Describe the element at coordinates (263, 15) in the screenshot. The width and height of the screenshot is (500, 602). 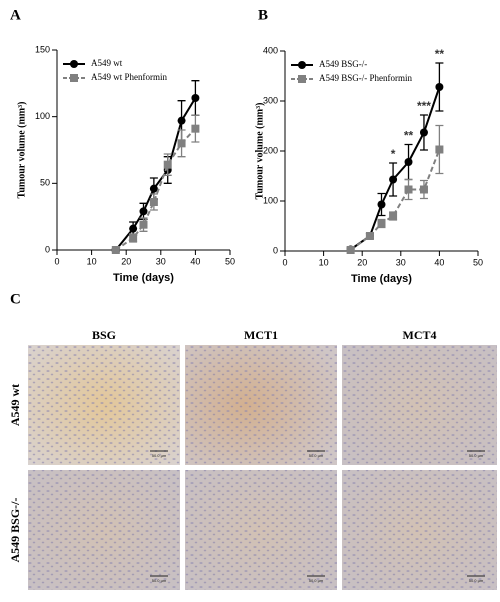
I see `panel-label: B` at that location.